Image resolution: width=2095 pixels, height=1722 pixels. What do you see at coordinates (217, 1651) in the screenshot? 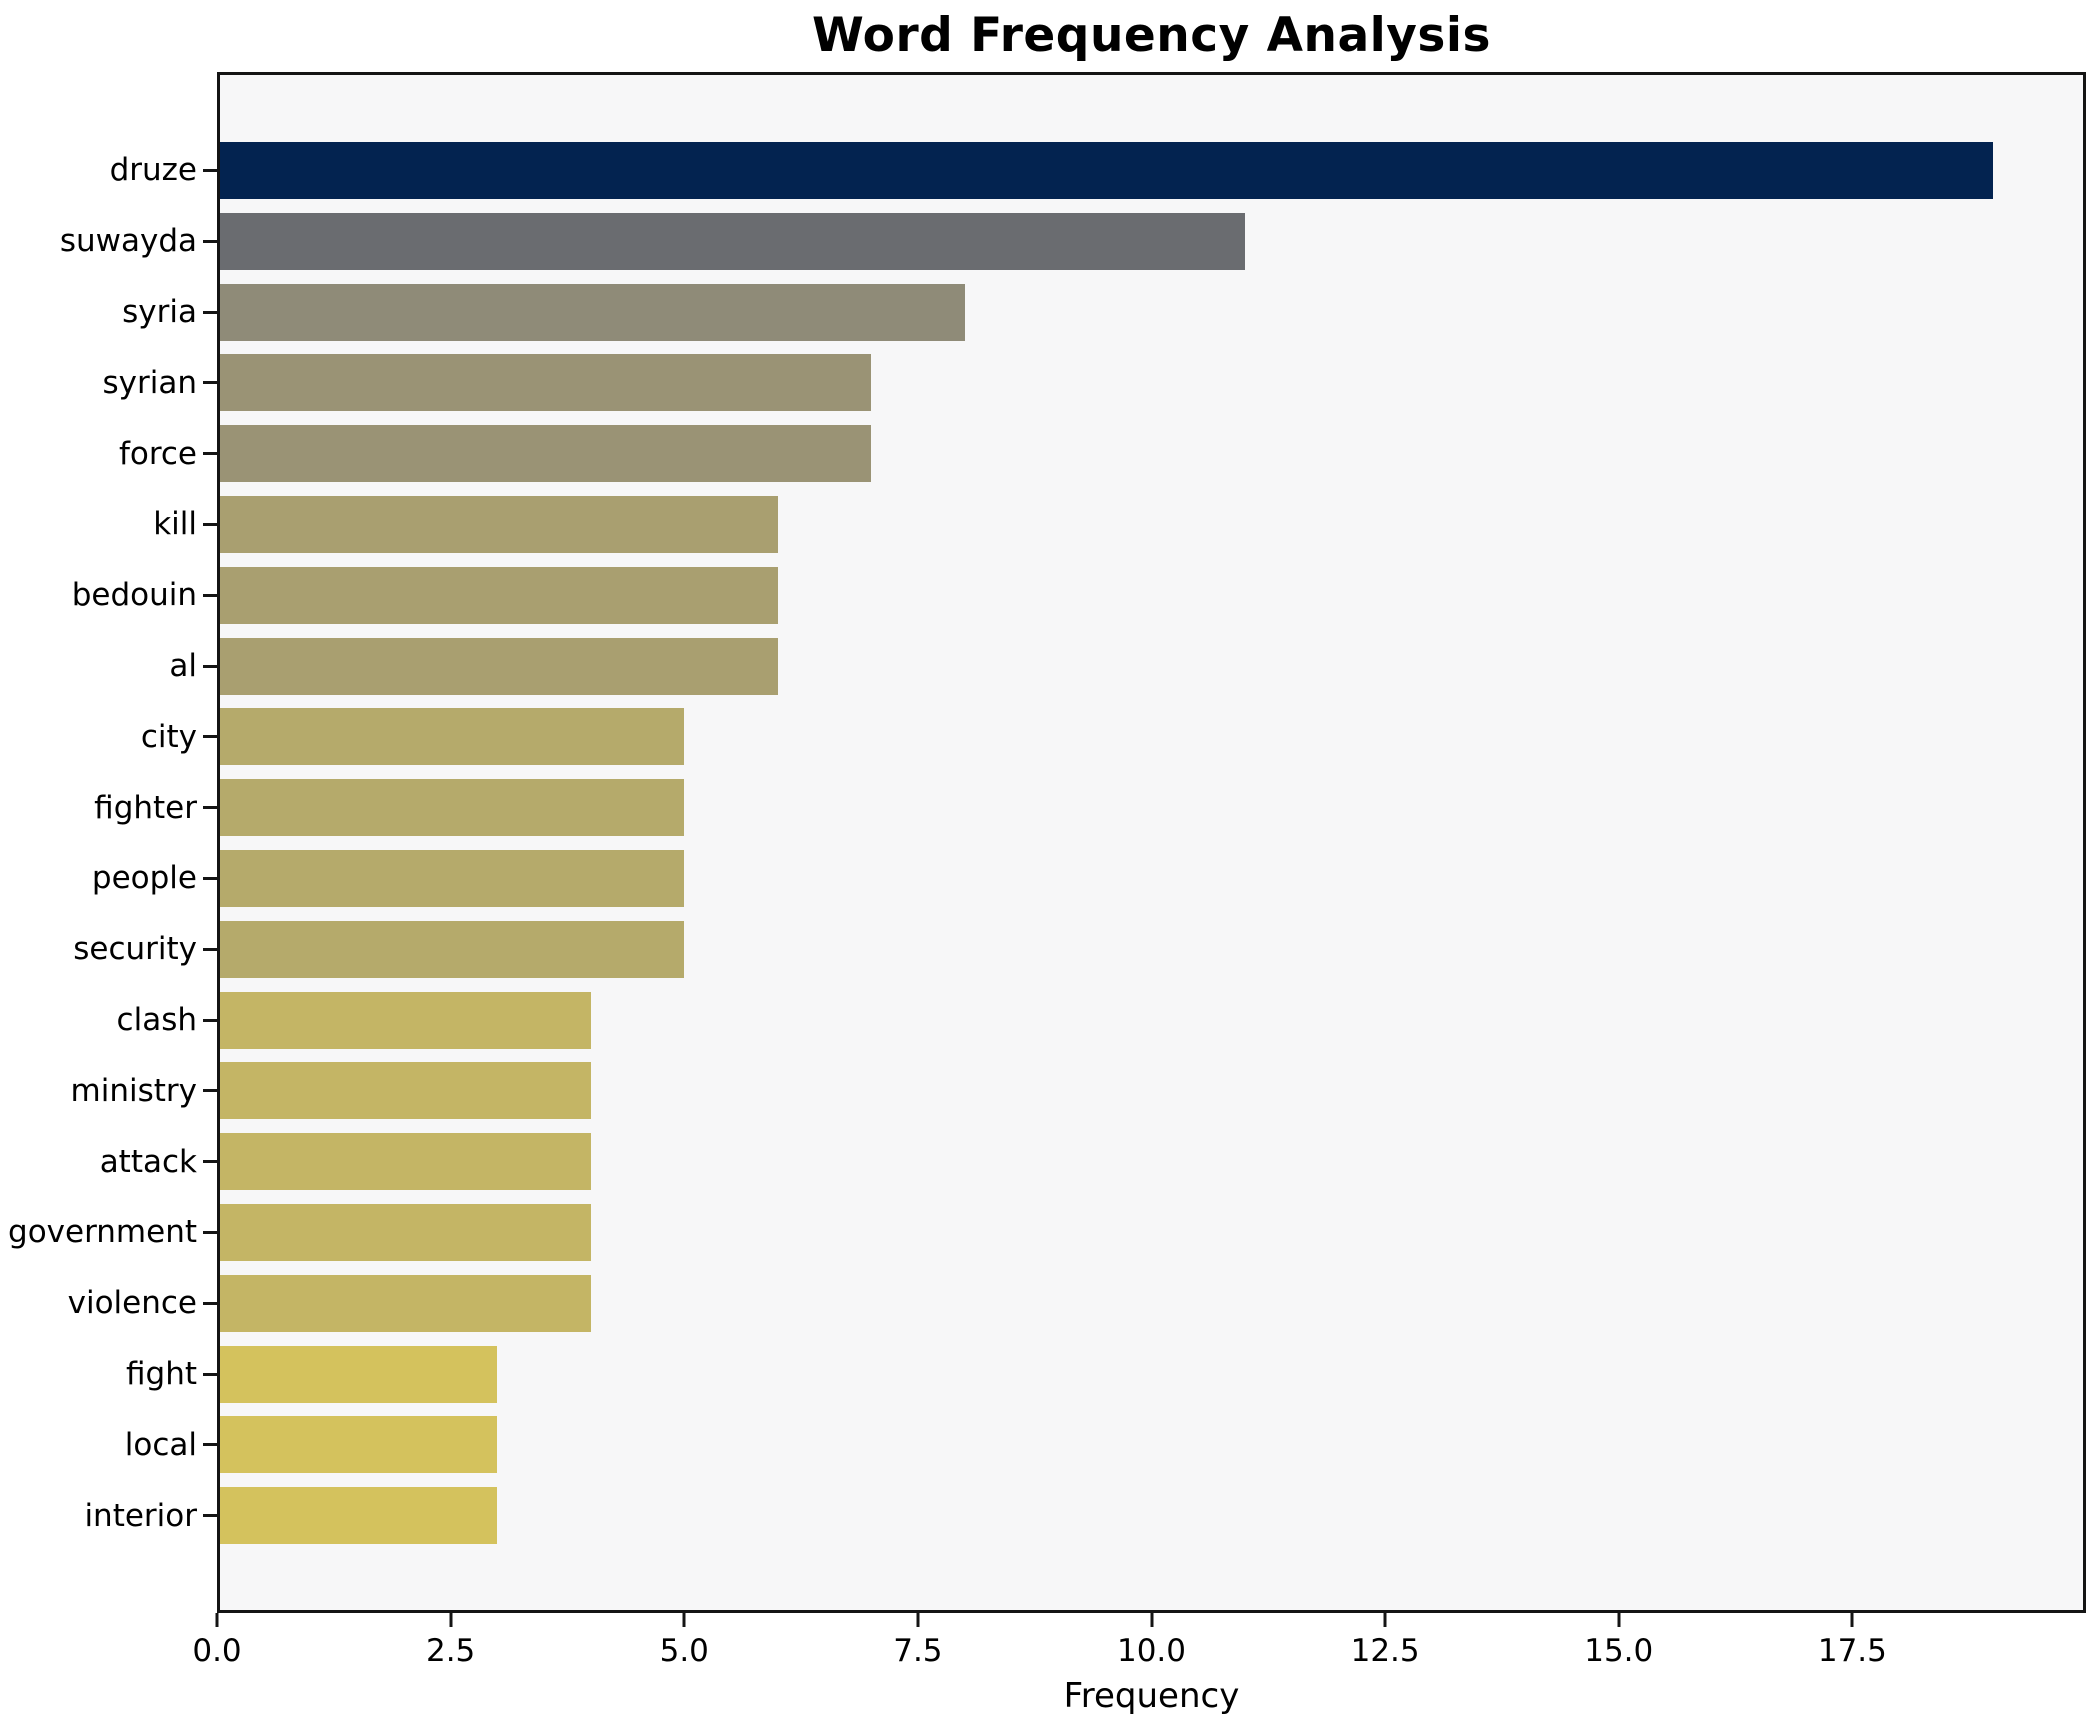
I see `x-tick-label-0.0: 0.0` at bounding box center [217, 1651].